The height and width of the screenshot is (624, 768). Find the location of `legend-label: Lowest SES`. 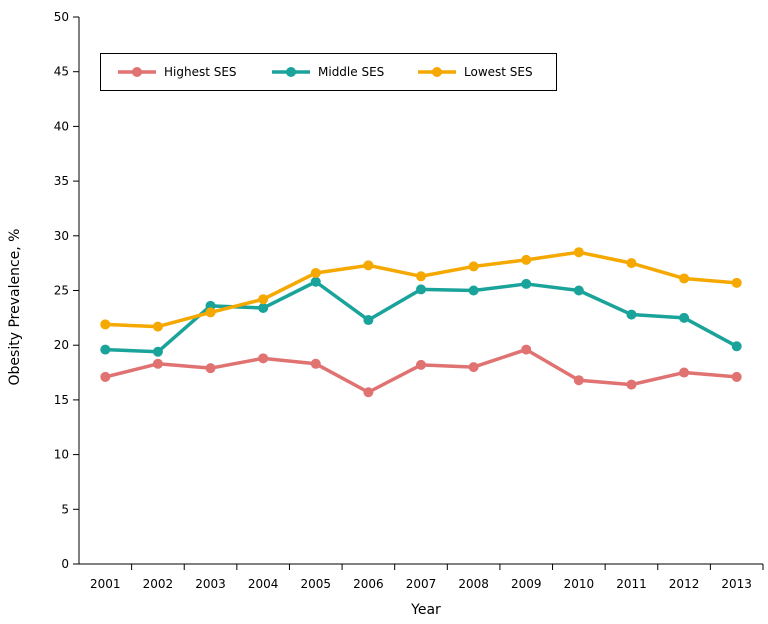

legend-label: Lowest SES is located at coordinates (498, 72).